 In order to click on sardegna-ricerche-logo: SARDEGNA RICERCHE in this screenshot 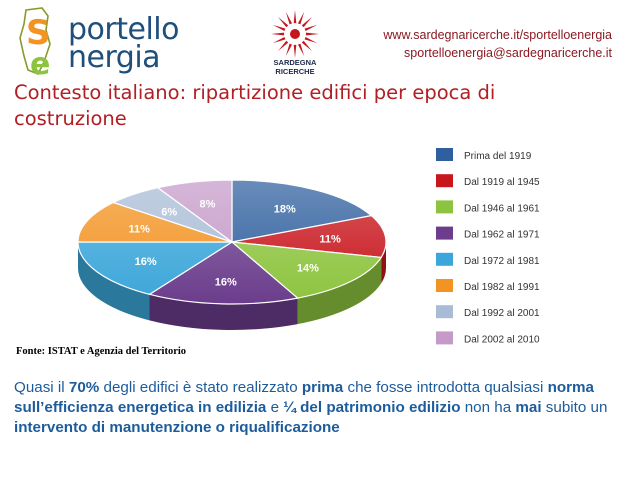, I will do `click(295, 46)`.